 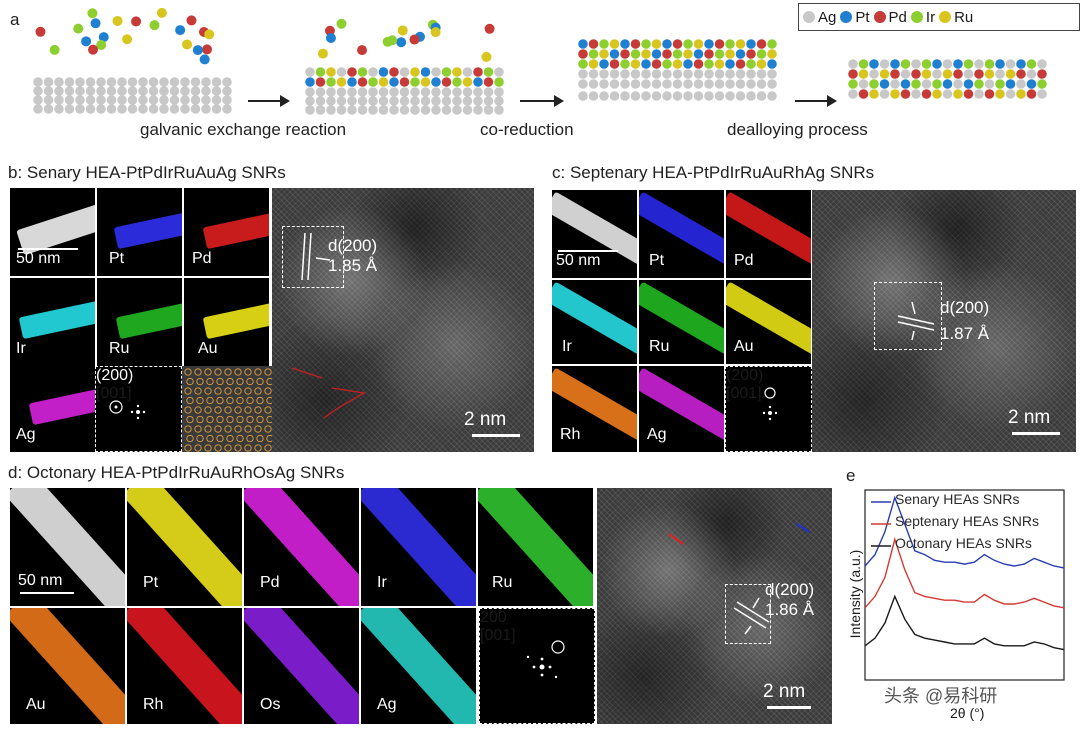 What do you see at coordinates (916, 321) in the screenshot?
I see `lattice-markers-c` at bounding box center [916, 321].